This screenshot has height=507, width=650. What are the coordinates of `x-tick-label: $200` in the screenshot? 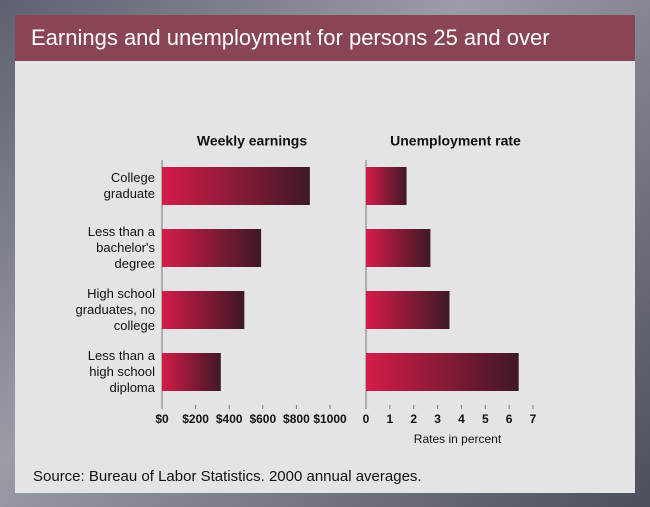 It's located at (195, 419).